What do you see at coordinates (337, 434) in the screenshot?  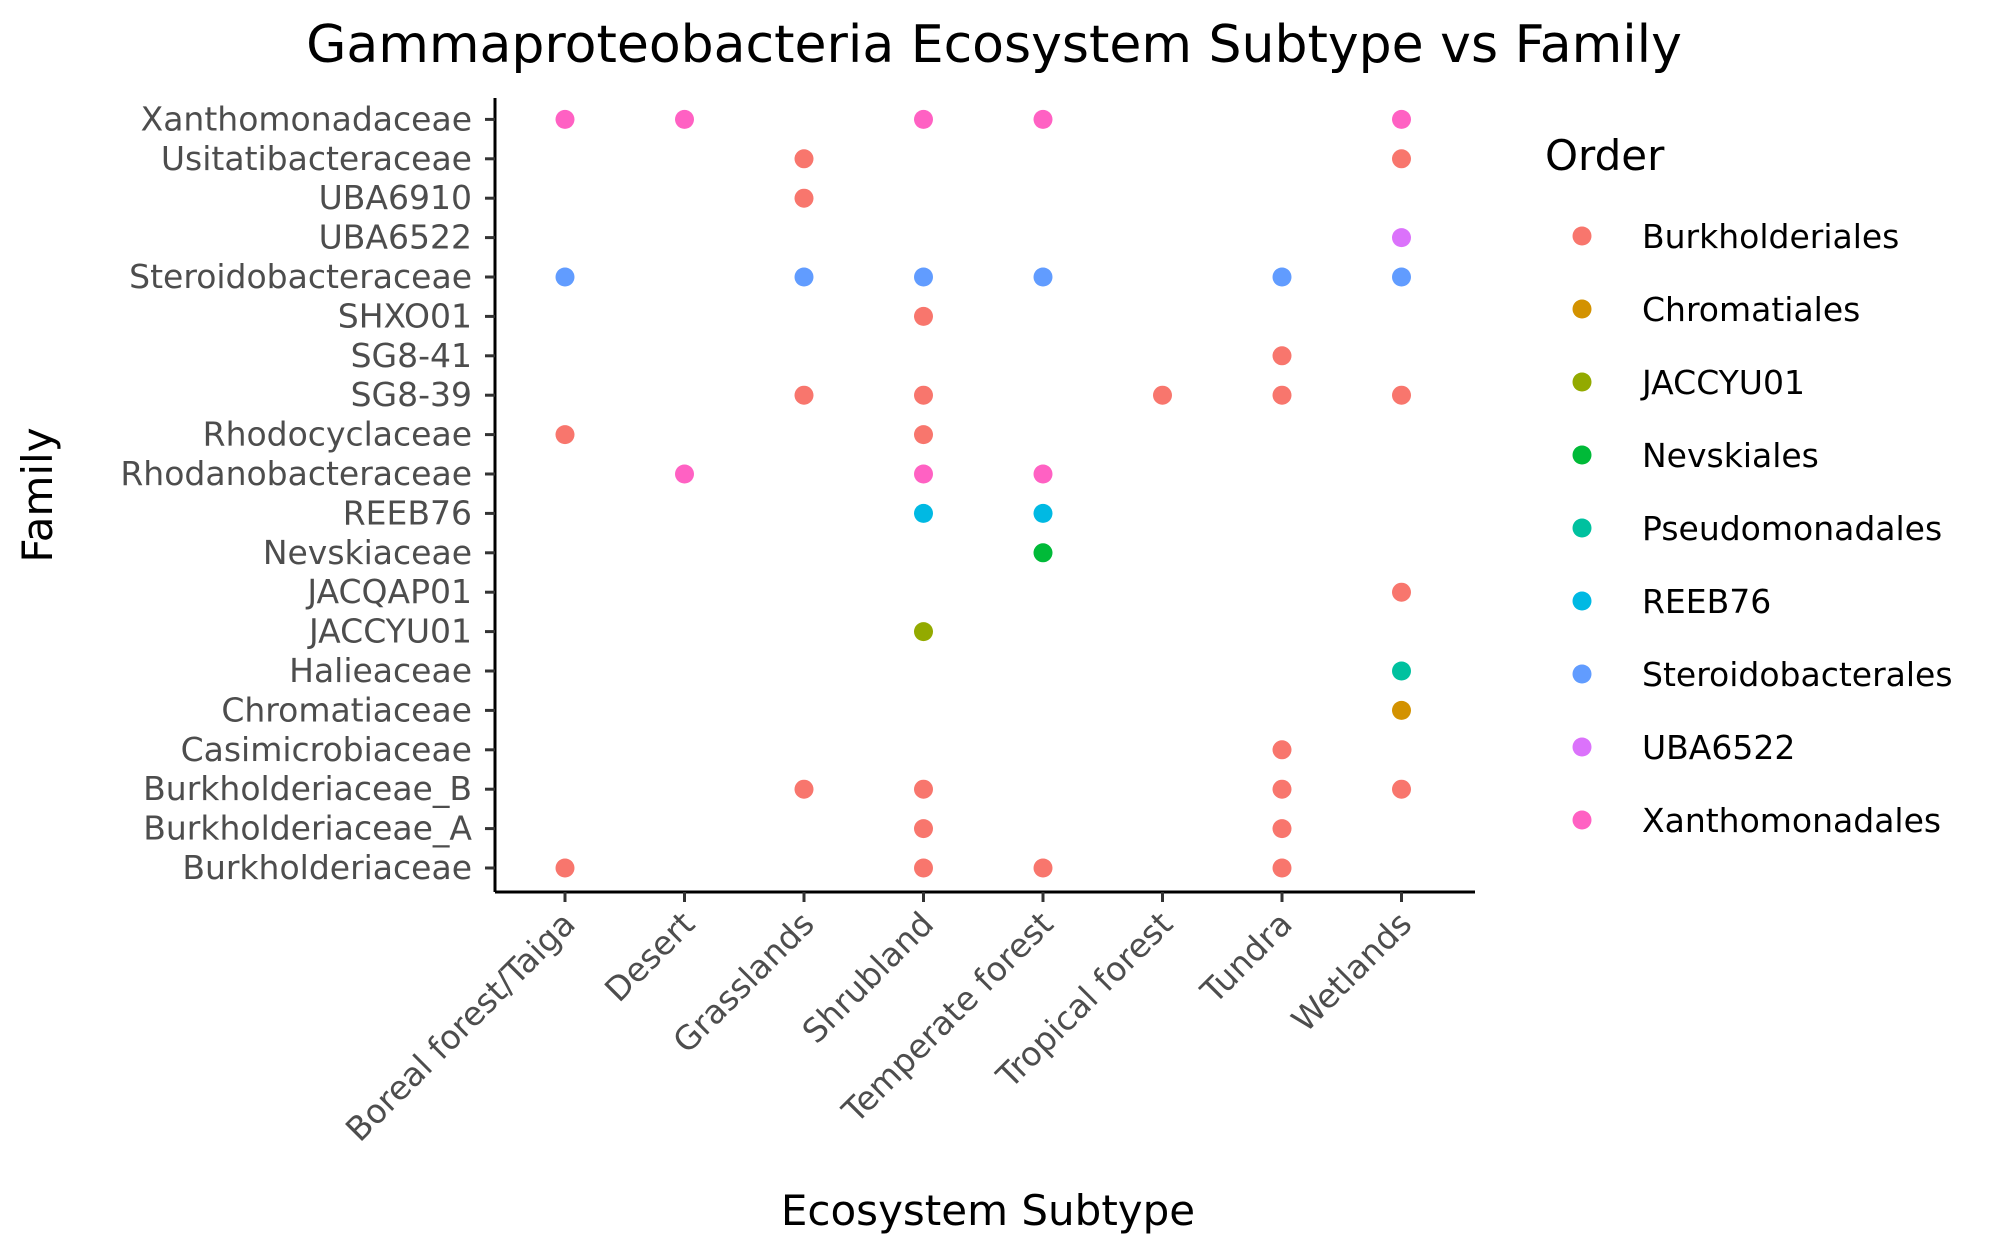 I see `y-tick-label: Rhodocyclaceae` at bounding box center [337, 434].